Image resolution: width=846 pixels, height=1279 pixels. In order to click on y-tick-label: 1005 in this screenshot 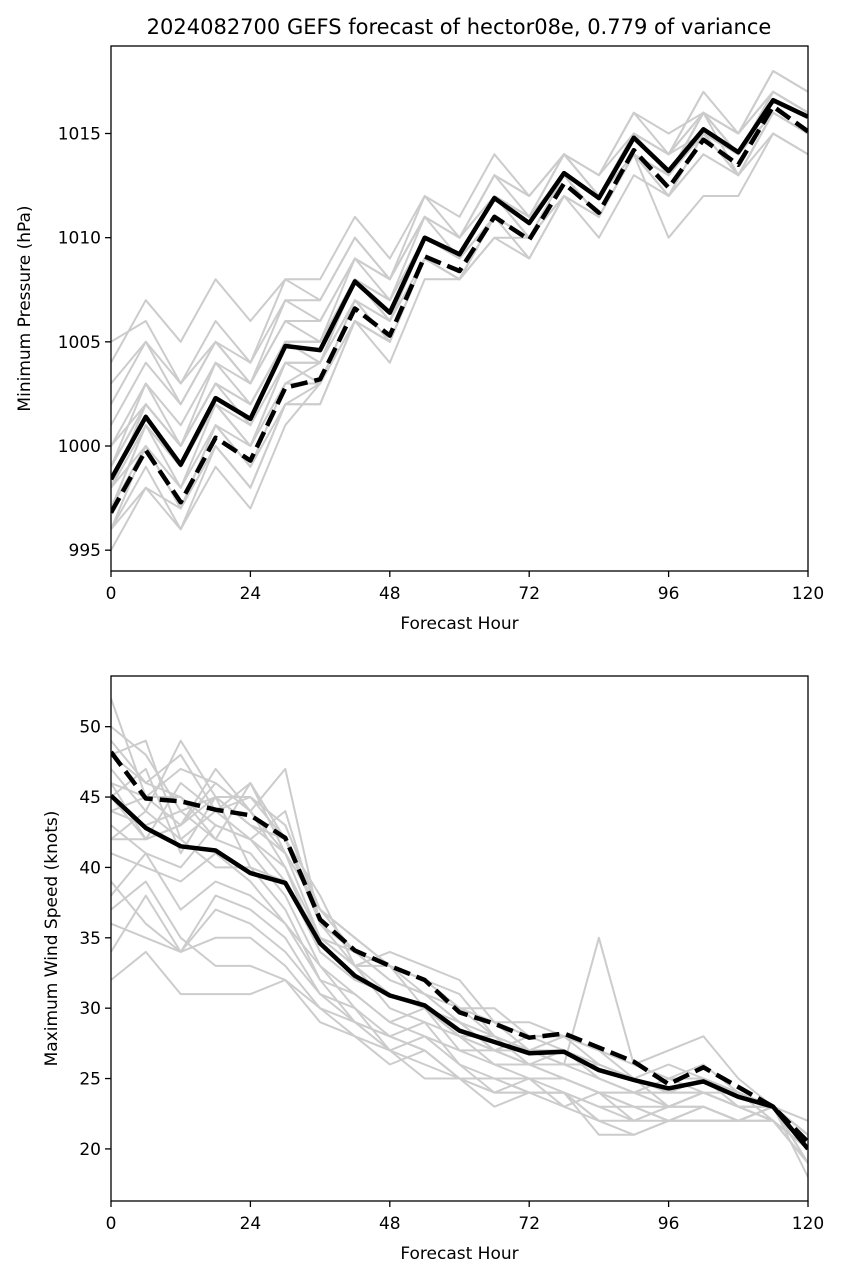, I will do `click(79, 343)`.